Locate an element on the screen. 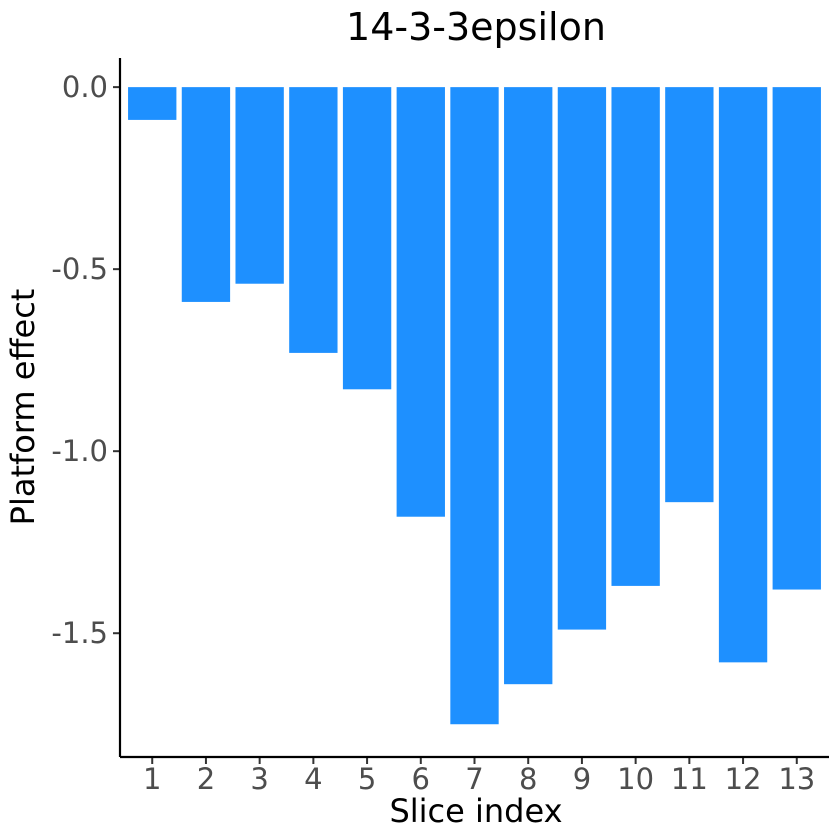 This screenshot has width=840, height=840. x-tick-label: 8 is located at coordinates (528, 779).